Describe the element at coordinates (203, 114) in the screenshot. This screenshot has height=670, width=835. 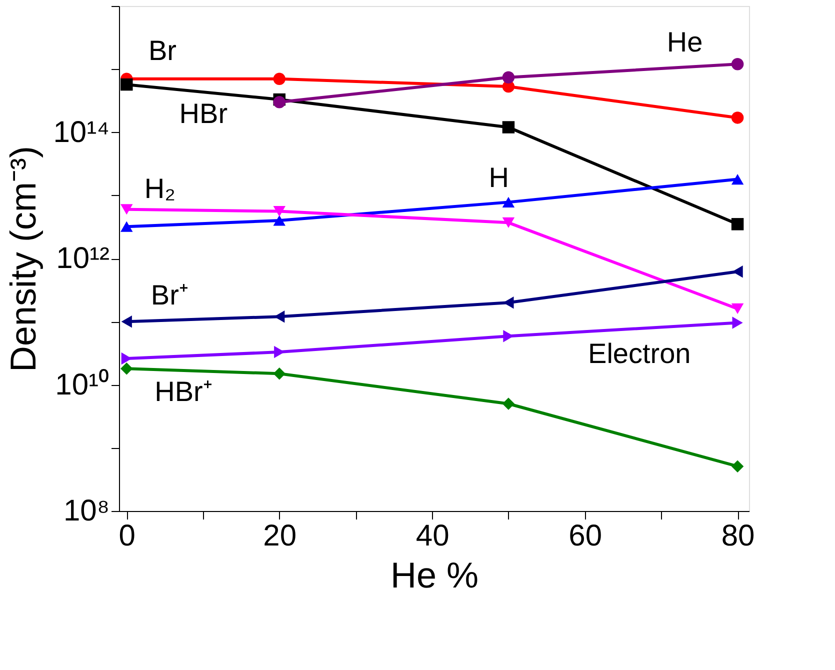
I see `annotation: HBr` at that location.